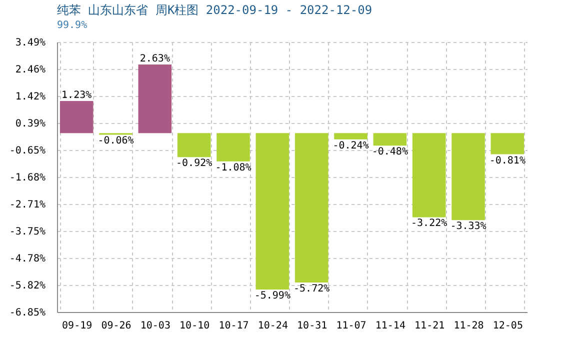  I want to click on data-label: -1.08%, so click(233, 168).